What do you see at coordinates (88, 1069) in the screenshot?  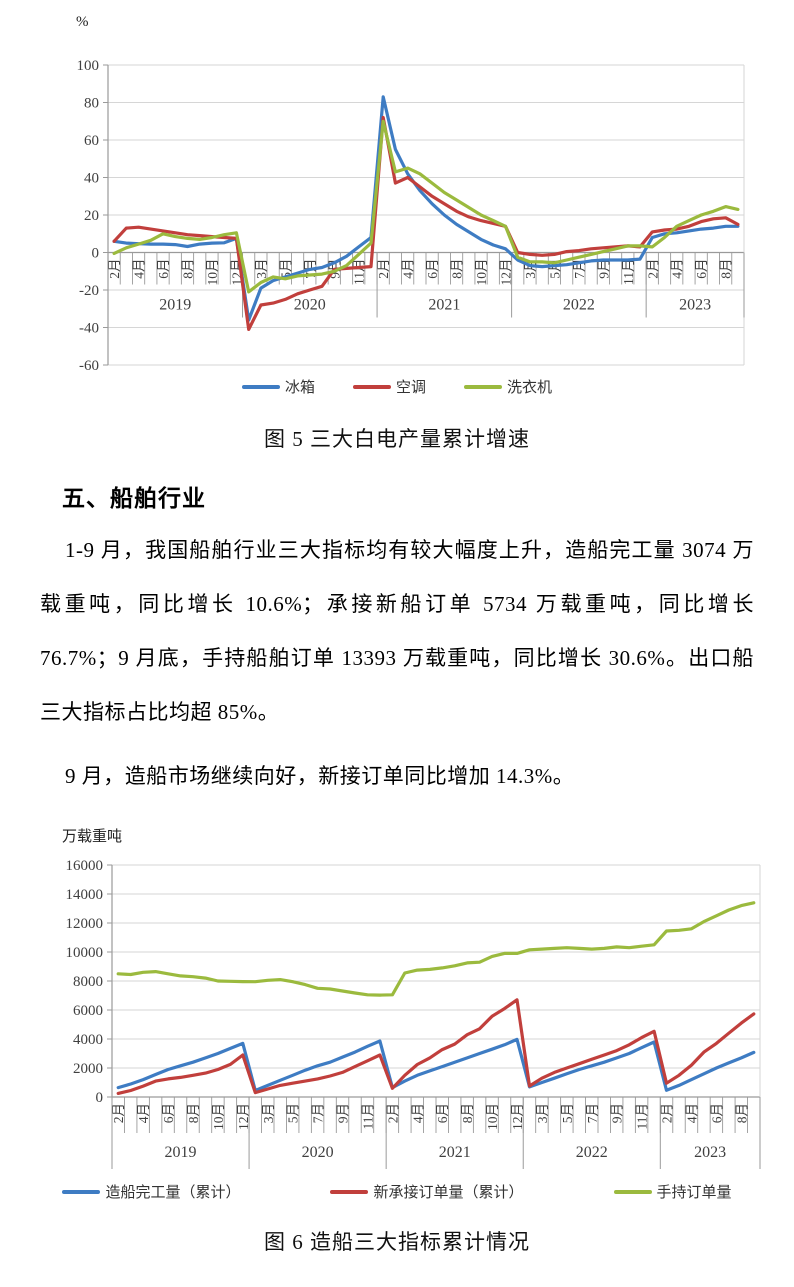 I see `y-tick-label: 2000` at bounding box center [88, 1069].